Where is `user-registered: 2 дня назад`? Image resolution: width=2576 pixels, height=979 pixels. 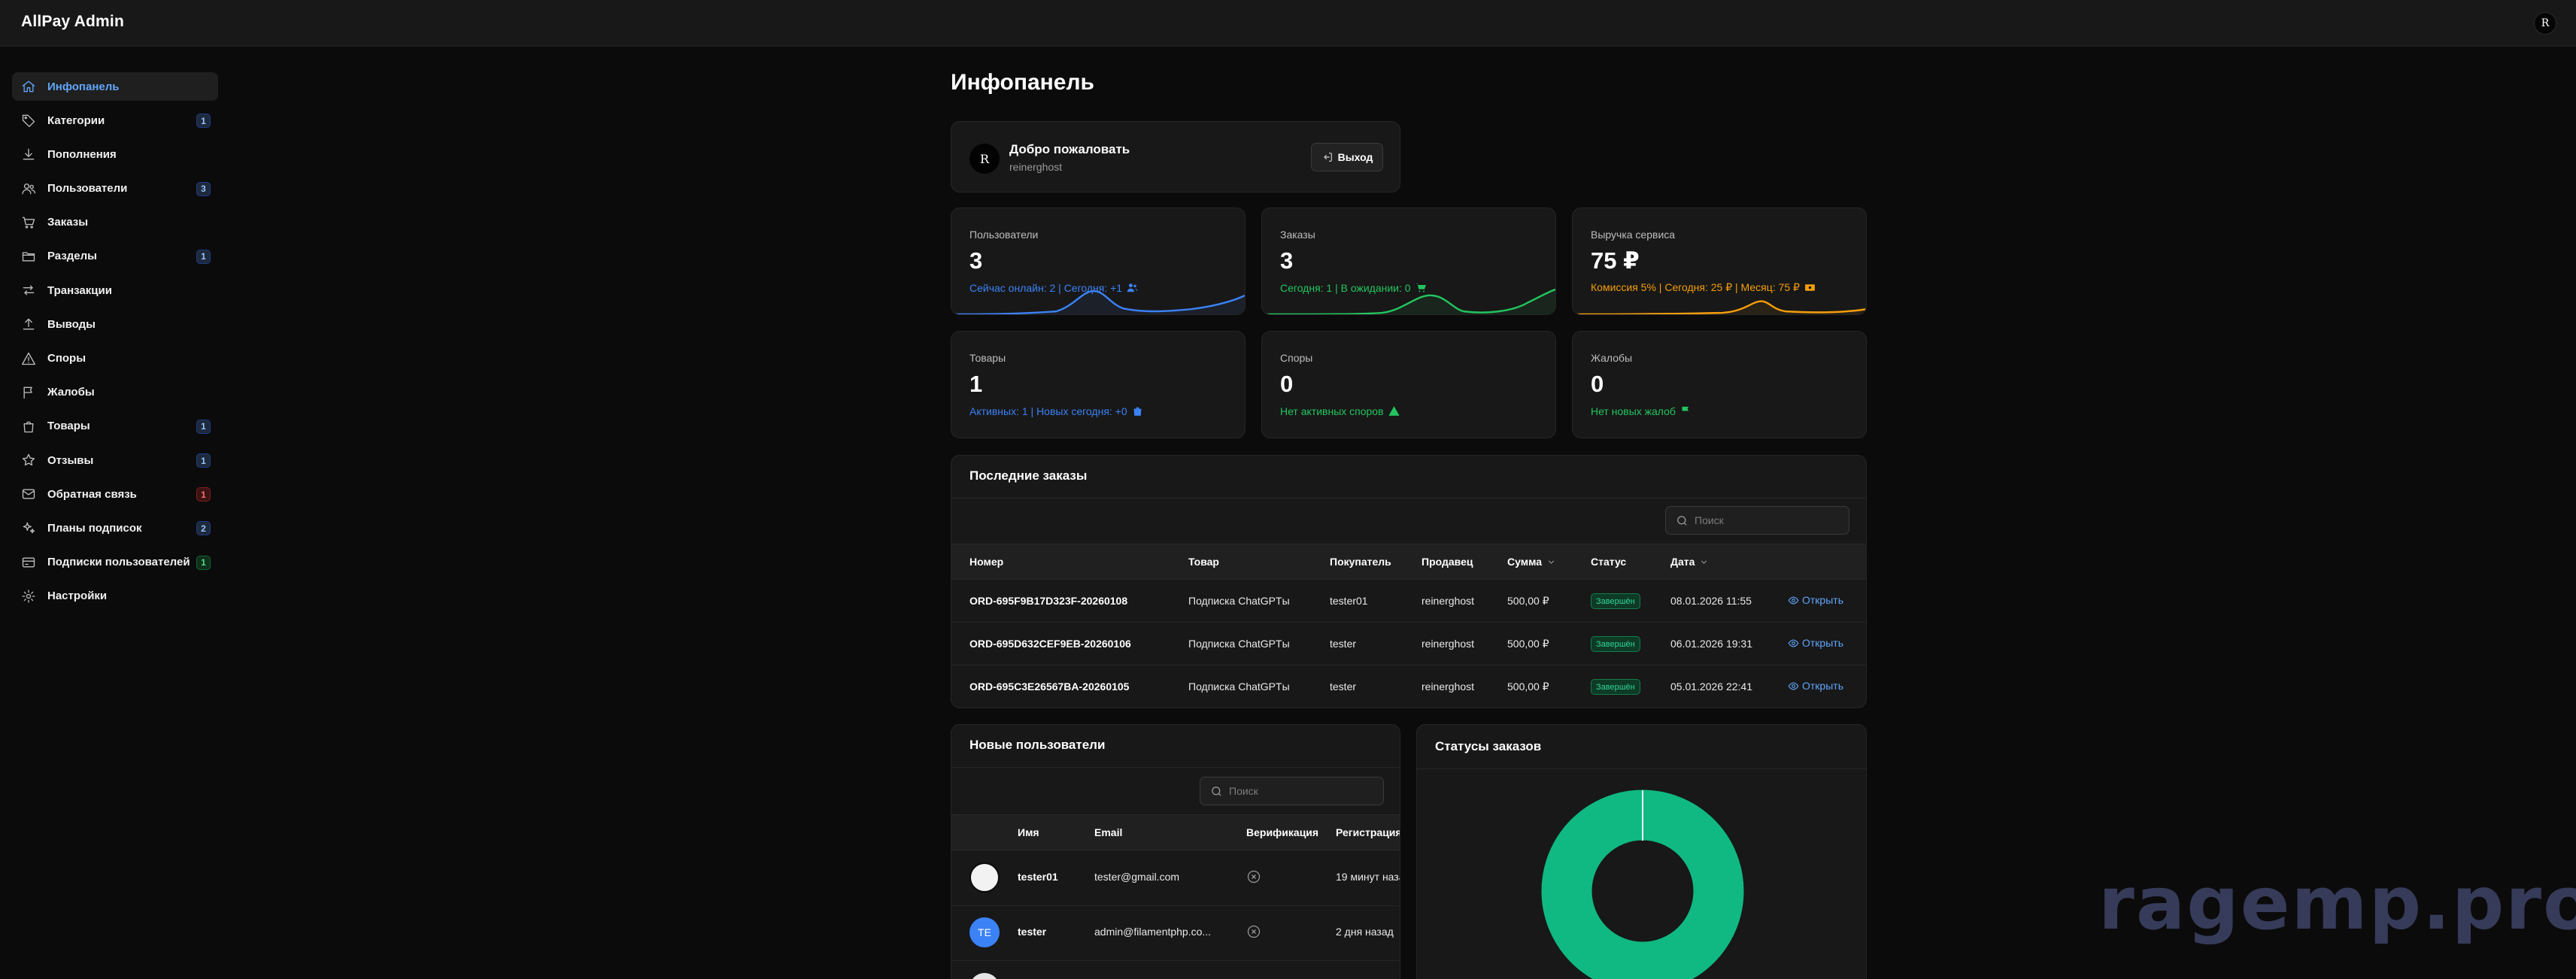
user-registered: 2 дня назад is located at coordinates (1365, 932).